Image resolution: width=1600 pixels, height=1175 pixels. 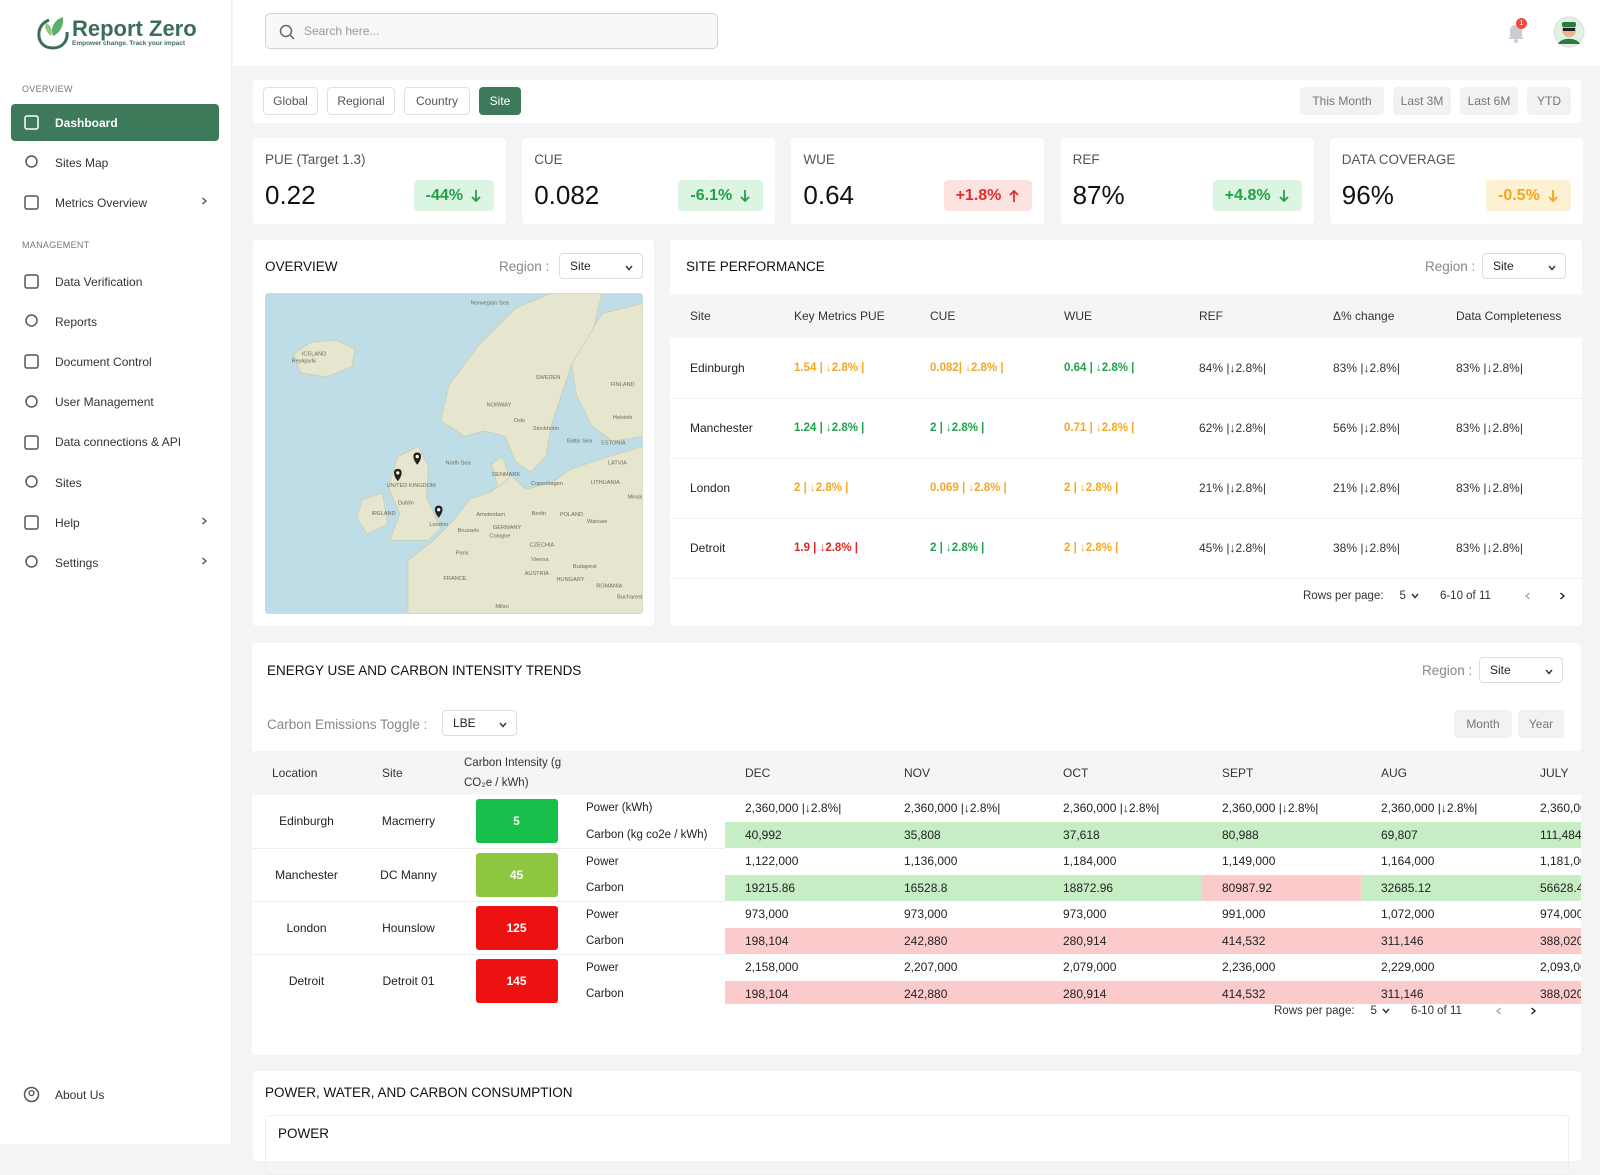 I want to click on column-header: Key Metrics PUE, so click(x=842, y=316).